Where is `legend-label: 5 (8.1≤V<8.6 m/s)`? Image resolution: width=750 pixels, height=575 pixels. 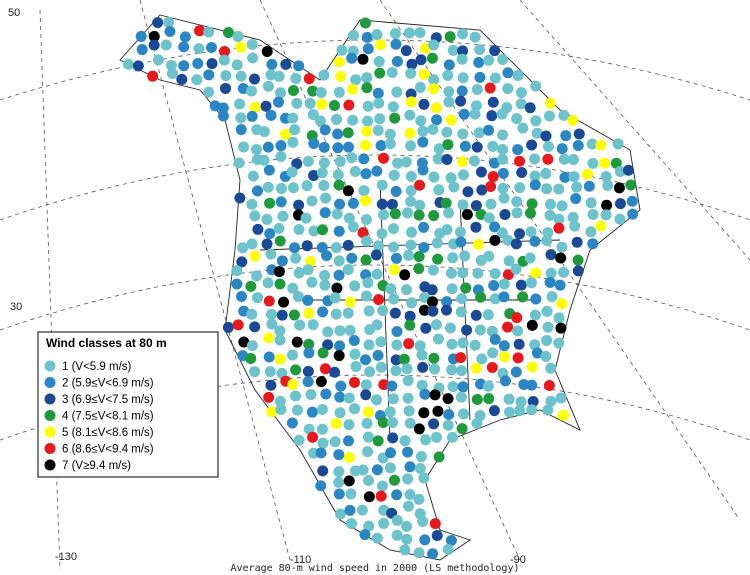
legend-label: 5 (8.1≤V<8.6 m/s) is located at coordinates (108, 433).